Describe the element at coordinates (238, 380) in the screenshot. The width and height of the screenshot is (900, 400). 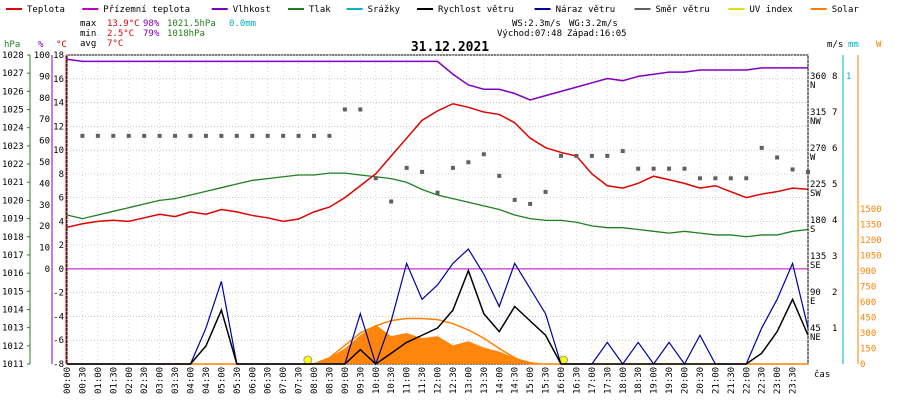
I see `tick-x: 05:30` at that location.